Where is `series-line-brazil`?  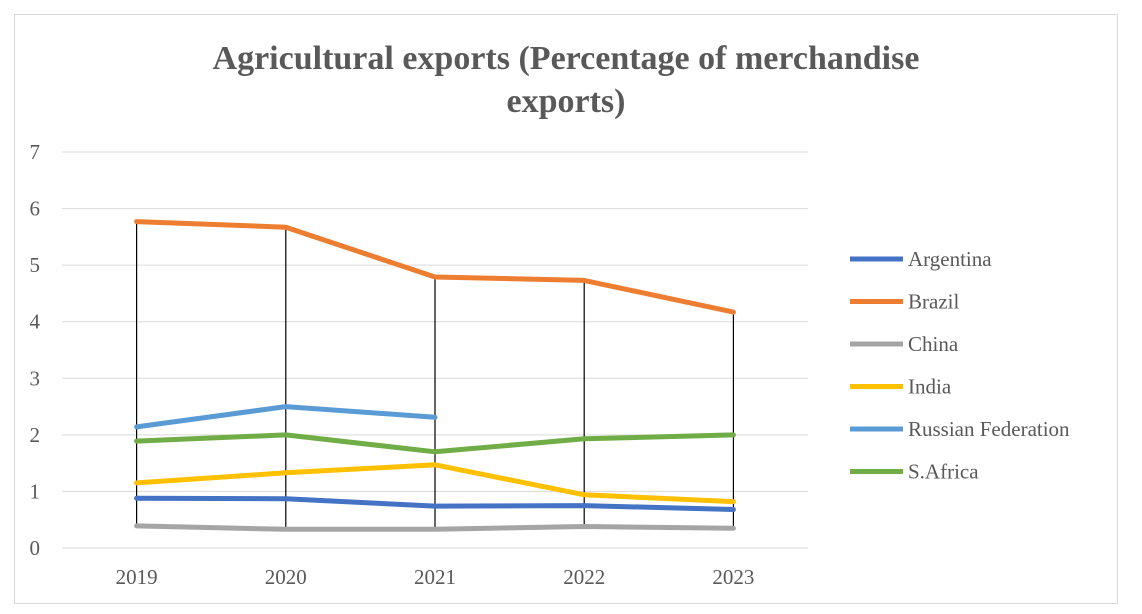 series-line-brazil is located at coordinates (435, 267).